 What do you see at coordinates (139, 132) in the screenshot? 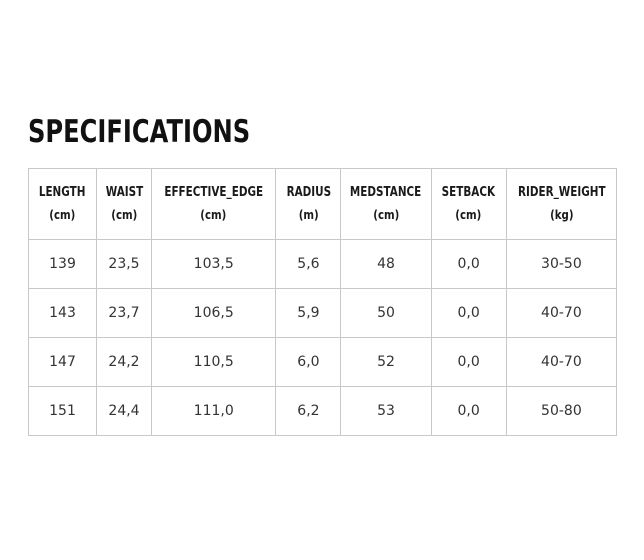
I see `page-title: SPECIFICATIONS` at bounding box center [139, 132].